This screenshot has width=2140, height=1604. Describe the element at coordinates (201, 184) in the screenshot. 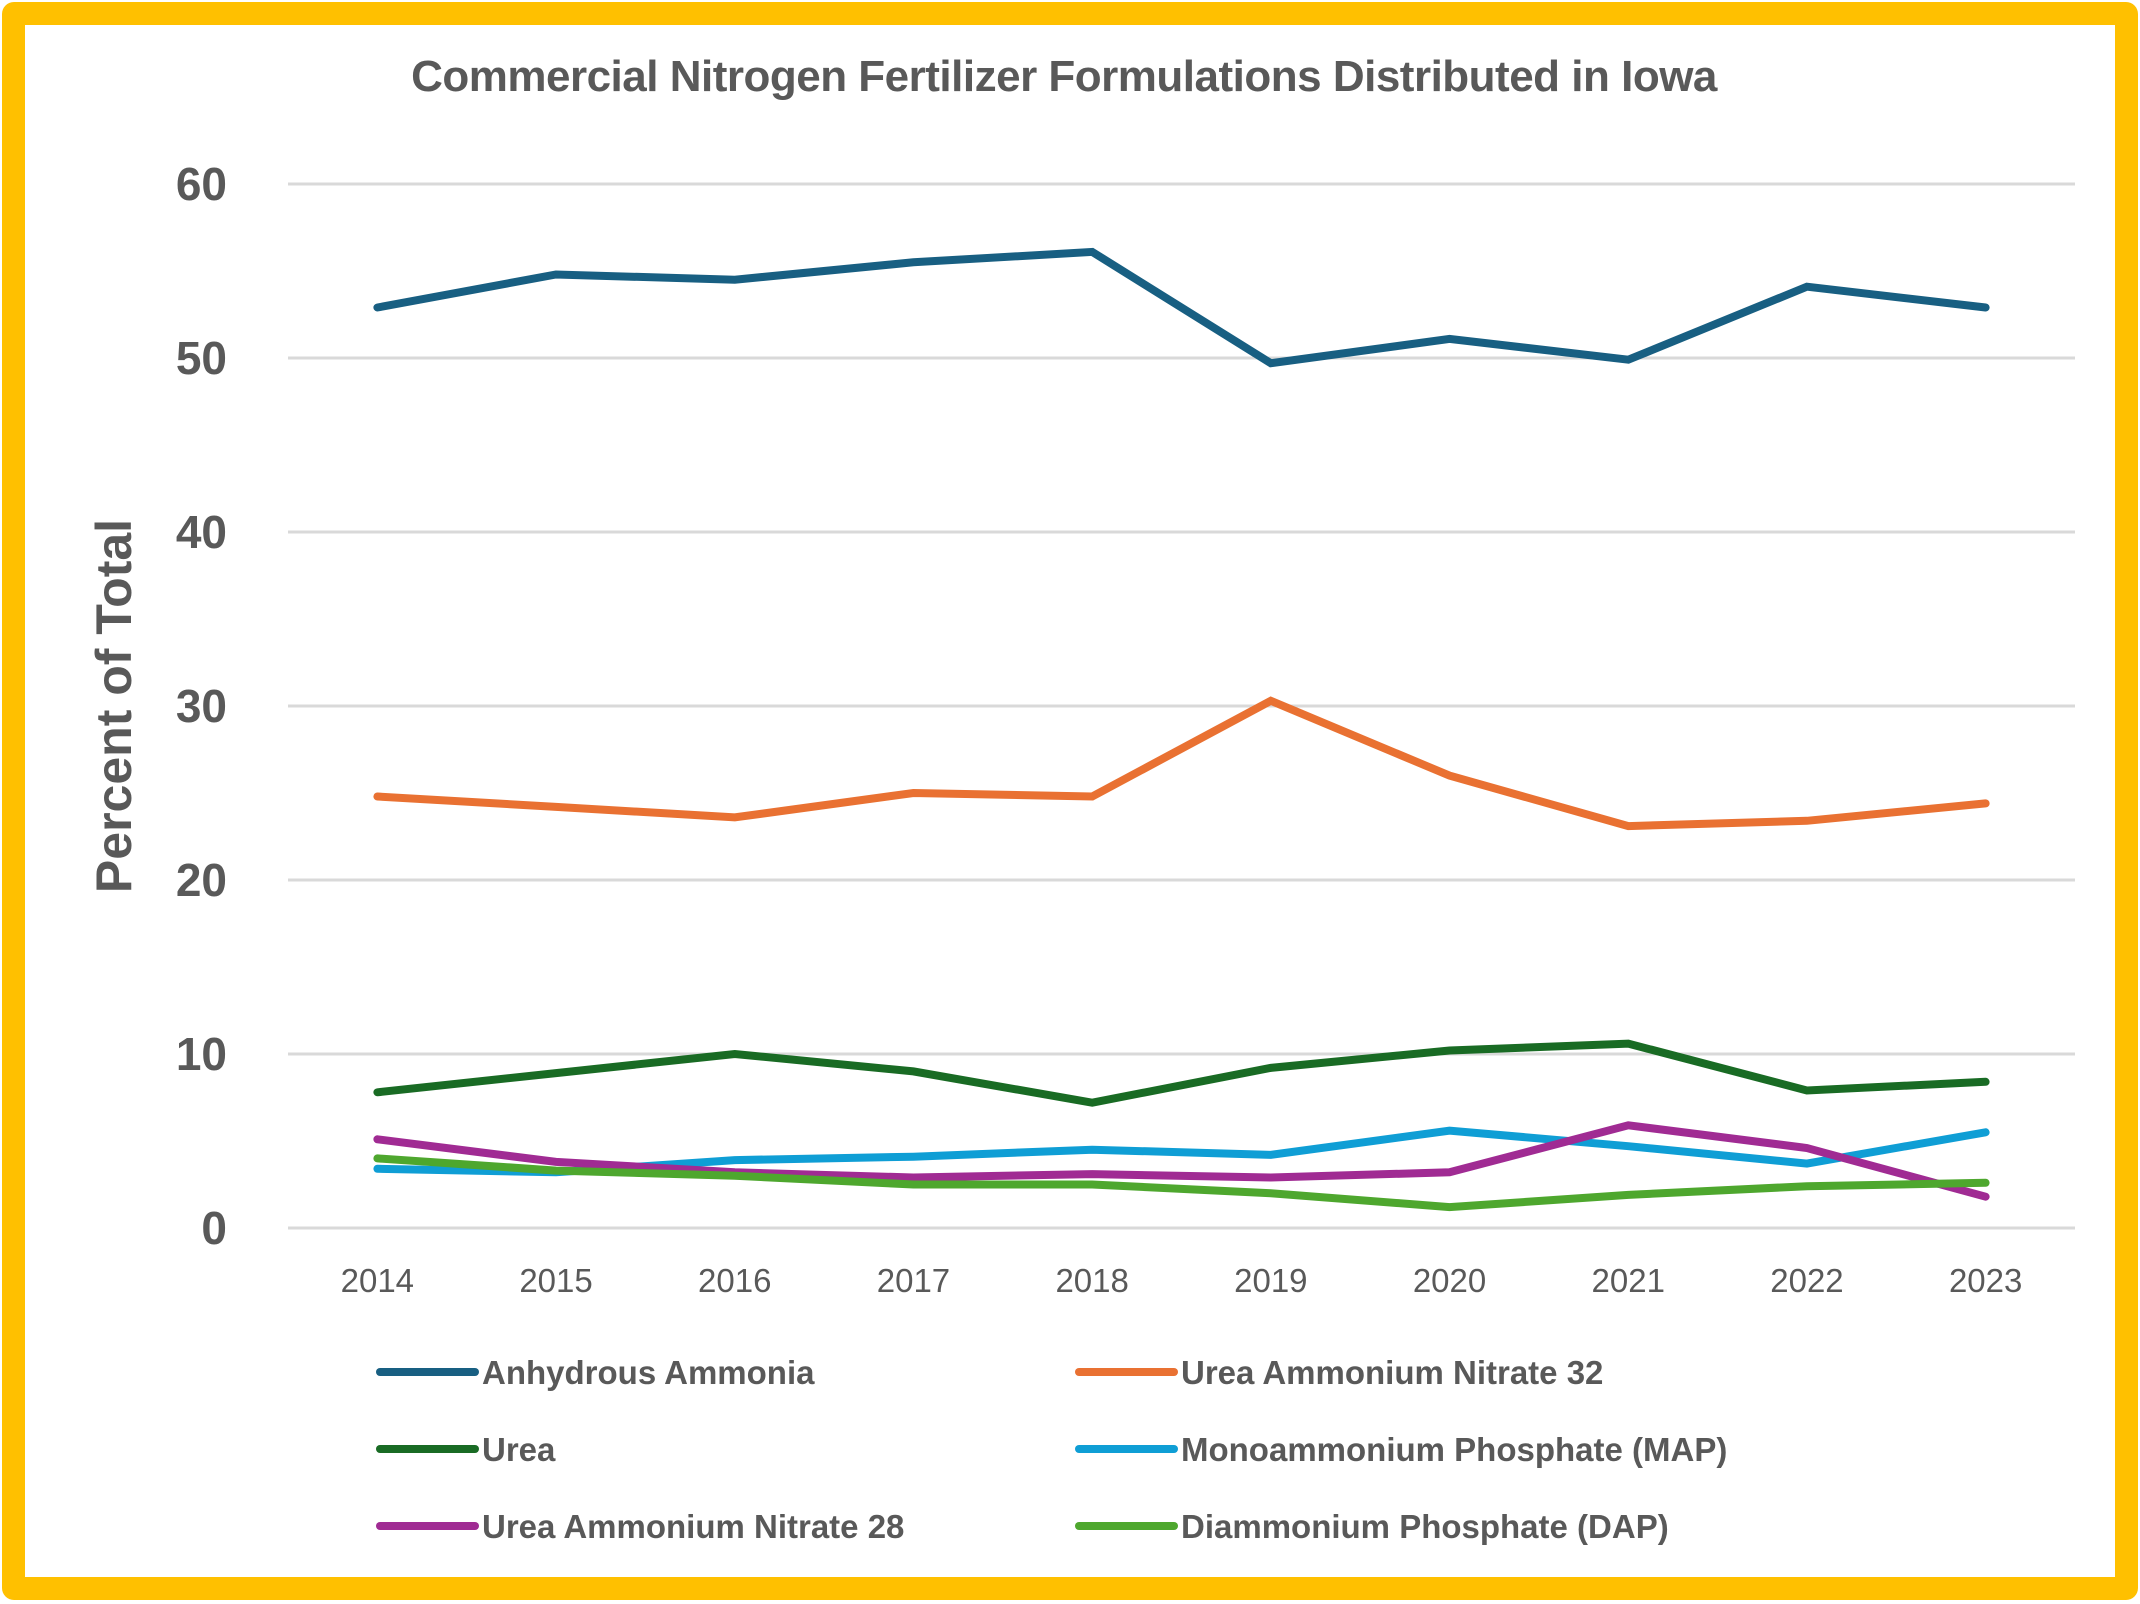

I see `y-tick-label: 60` at that location.